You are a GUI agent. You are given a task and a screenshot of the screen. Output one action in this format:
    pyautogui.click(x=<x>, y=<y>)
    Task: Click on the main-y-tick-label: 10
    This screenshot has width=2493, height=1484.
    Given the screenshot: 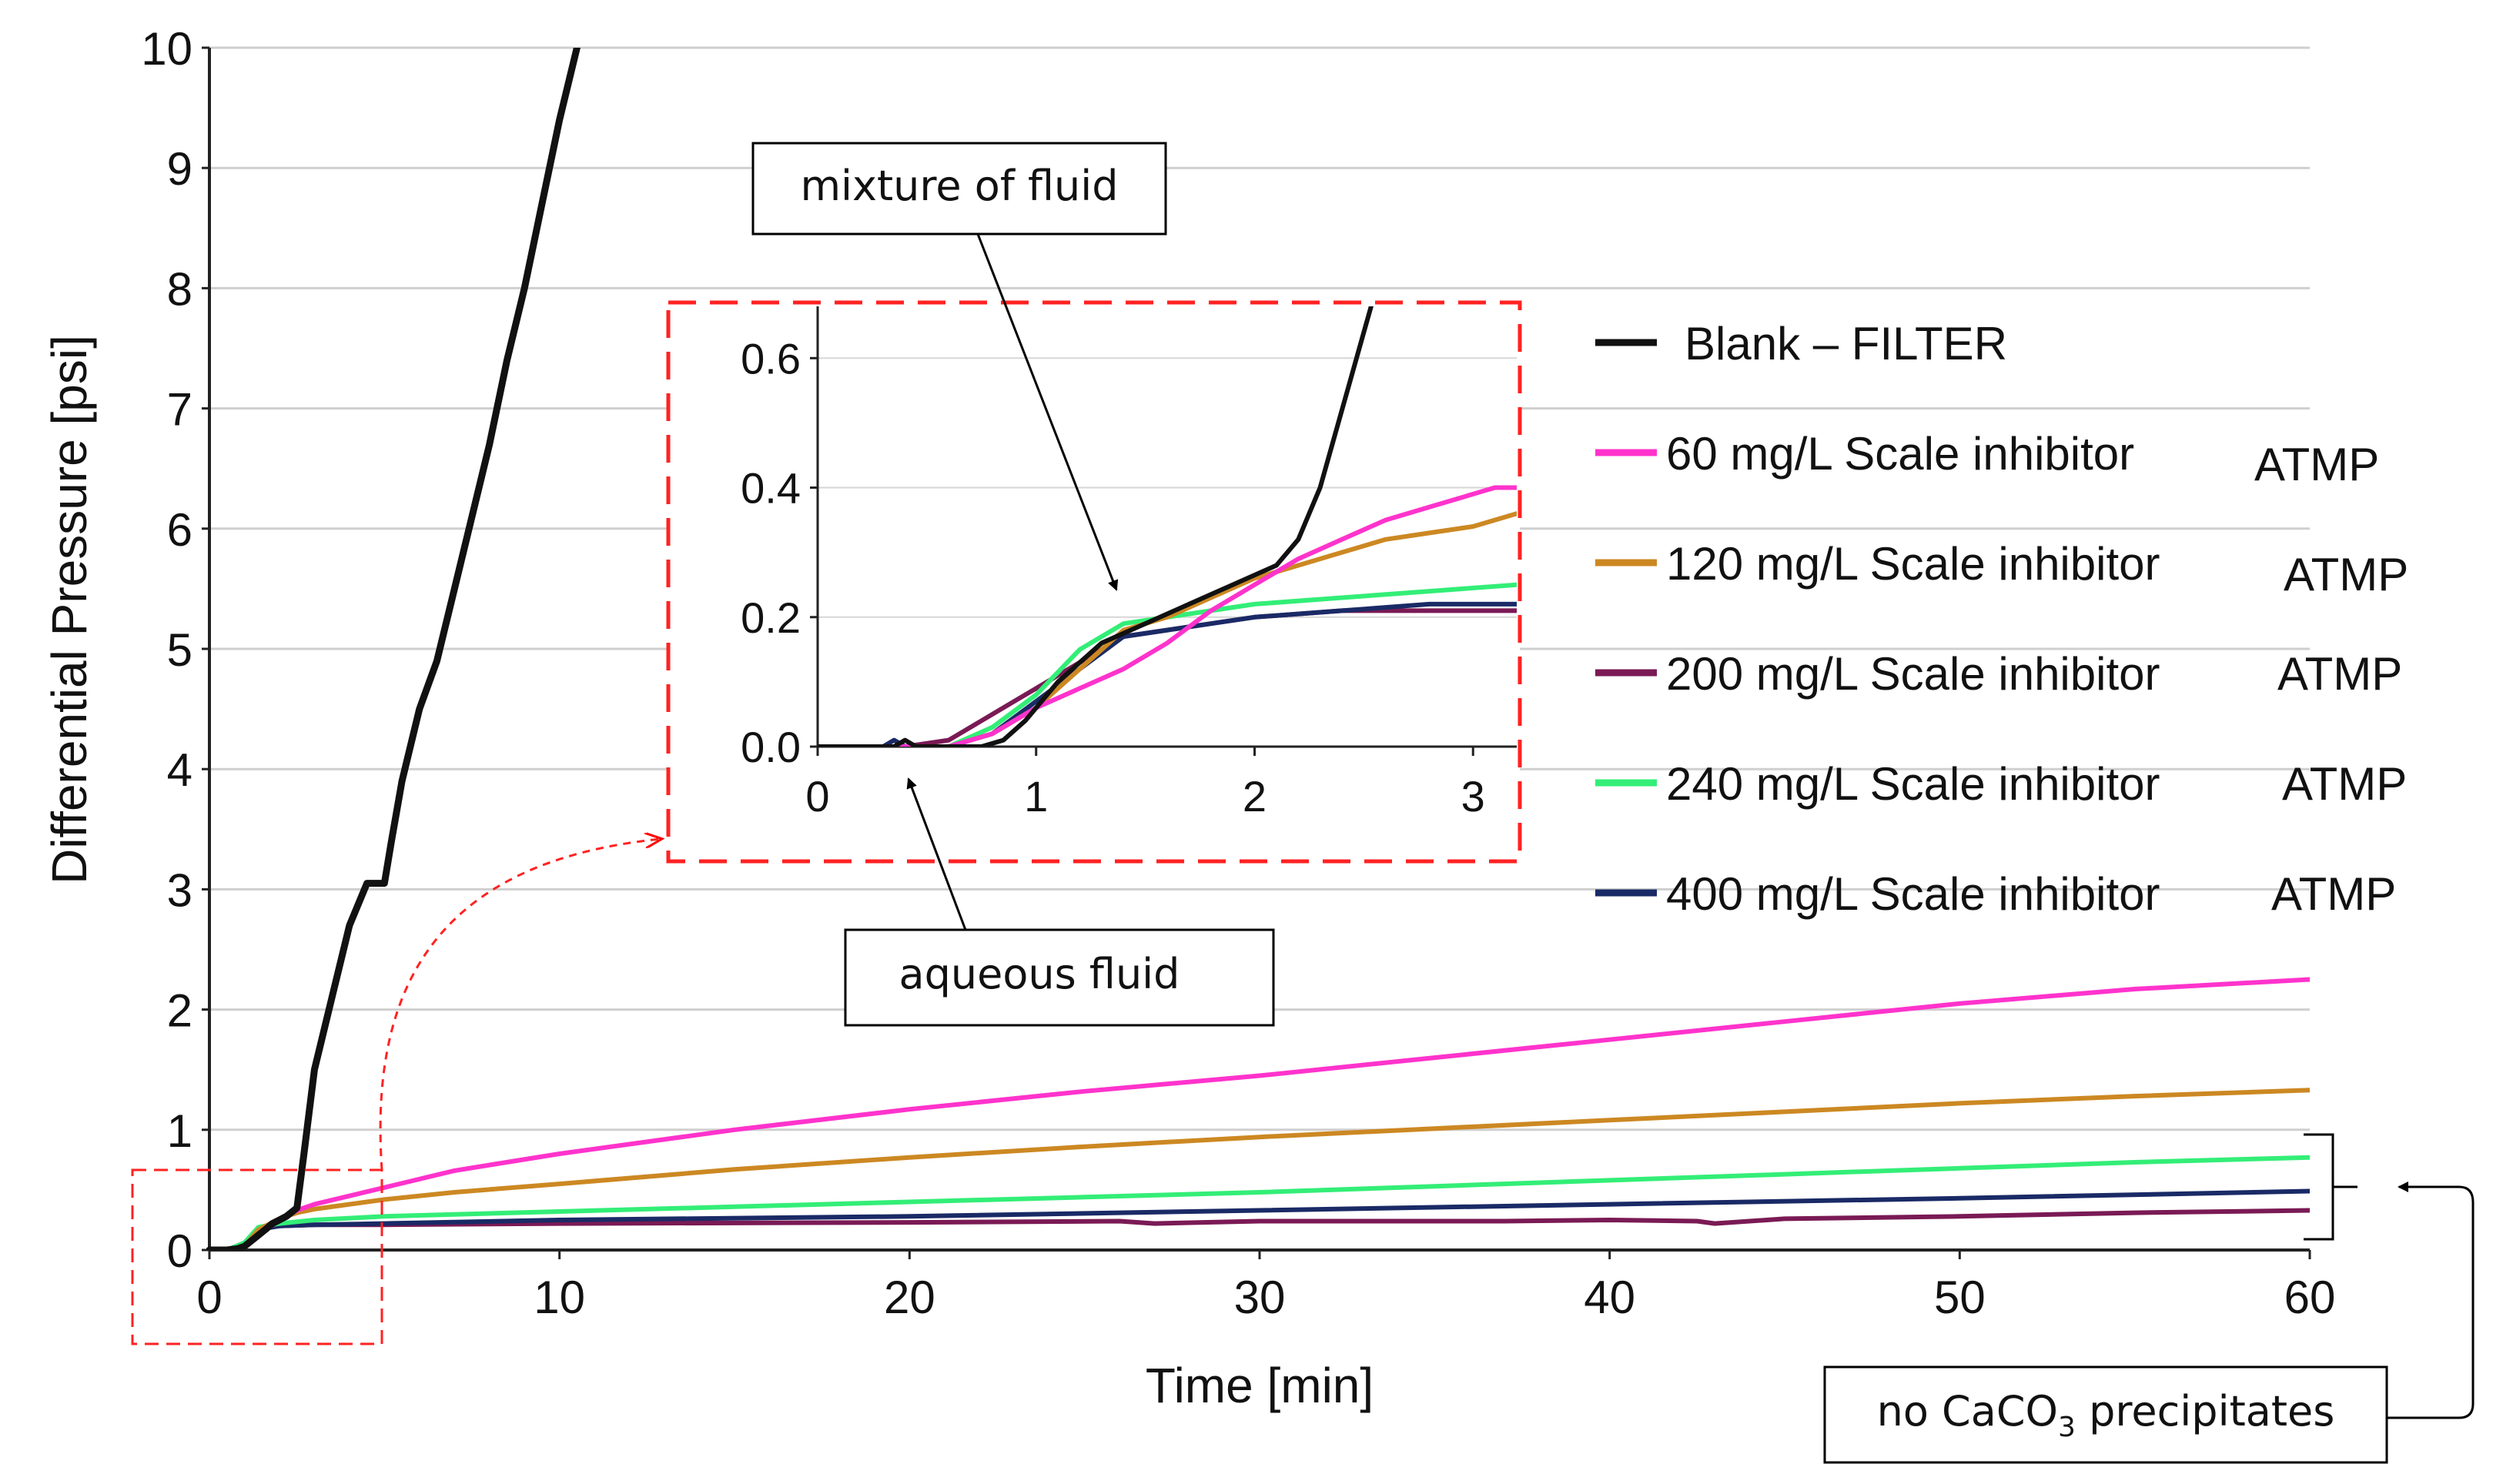 What is the action you would take?
    pyautogui.click(x=167, y=49)
    